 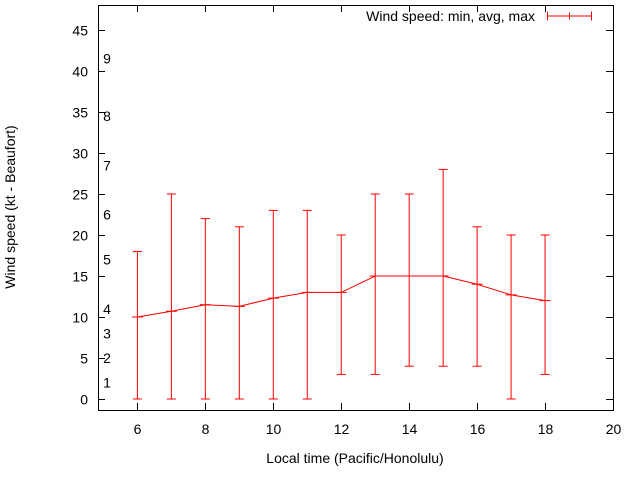 I want to click on y-tick-label: 20, so click(x=80, y=236).